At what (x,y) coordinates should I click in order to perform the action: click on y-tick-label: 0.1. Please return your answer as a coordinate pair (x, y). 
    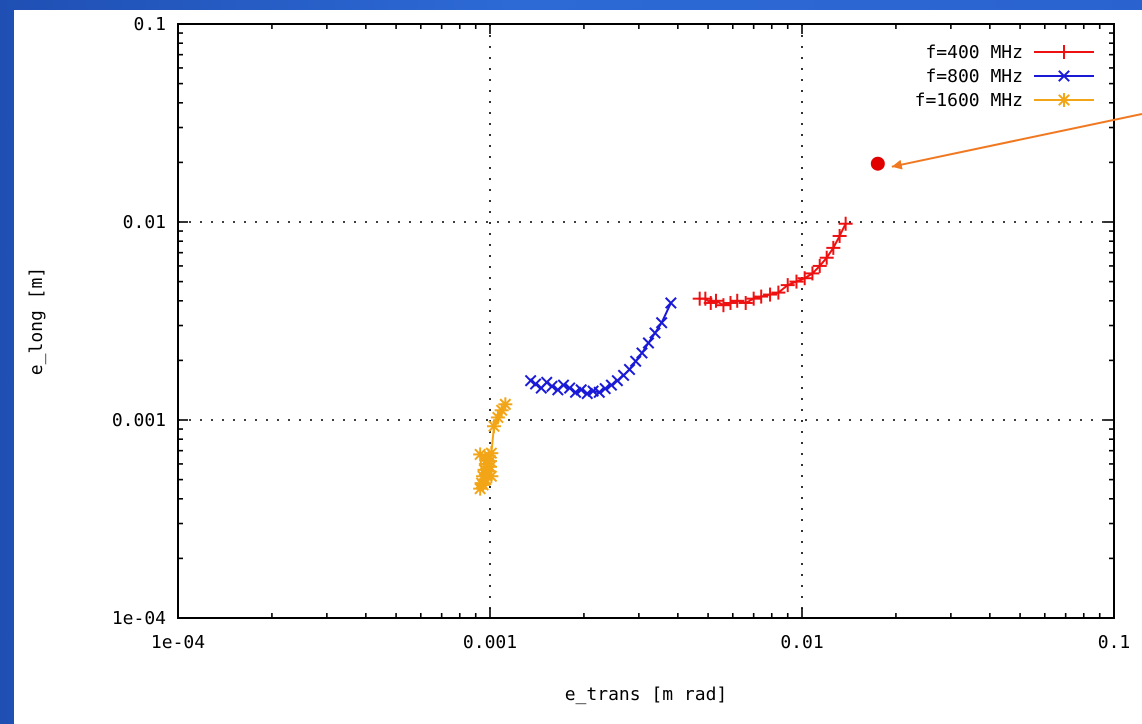
    Looking at the image, I should click on (149, 24).